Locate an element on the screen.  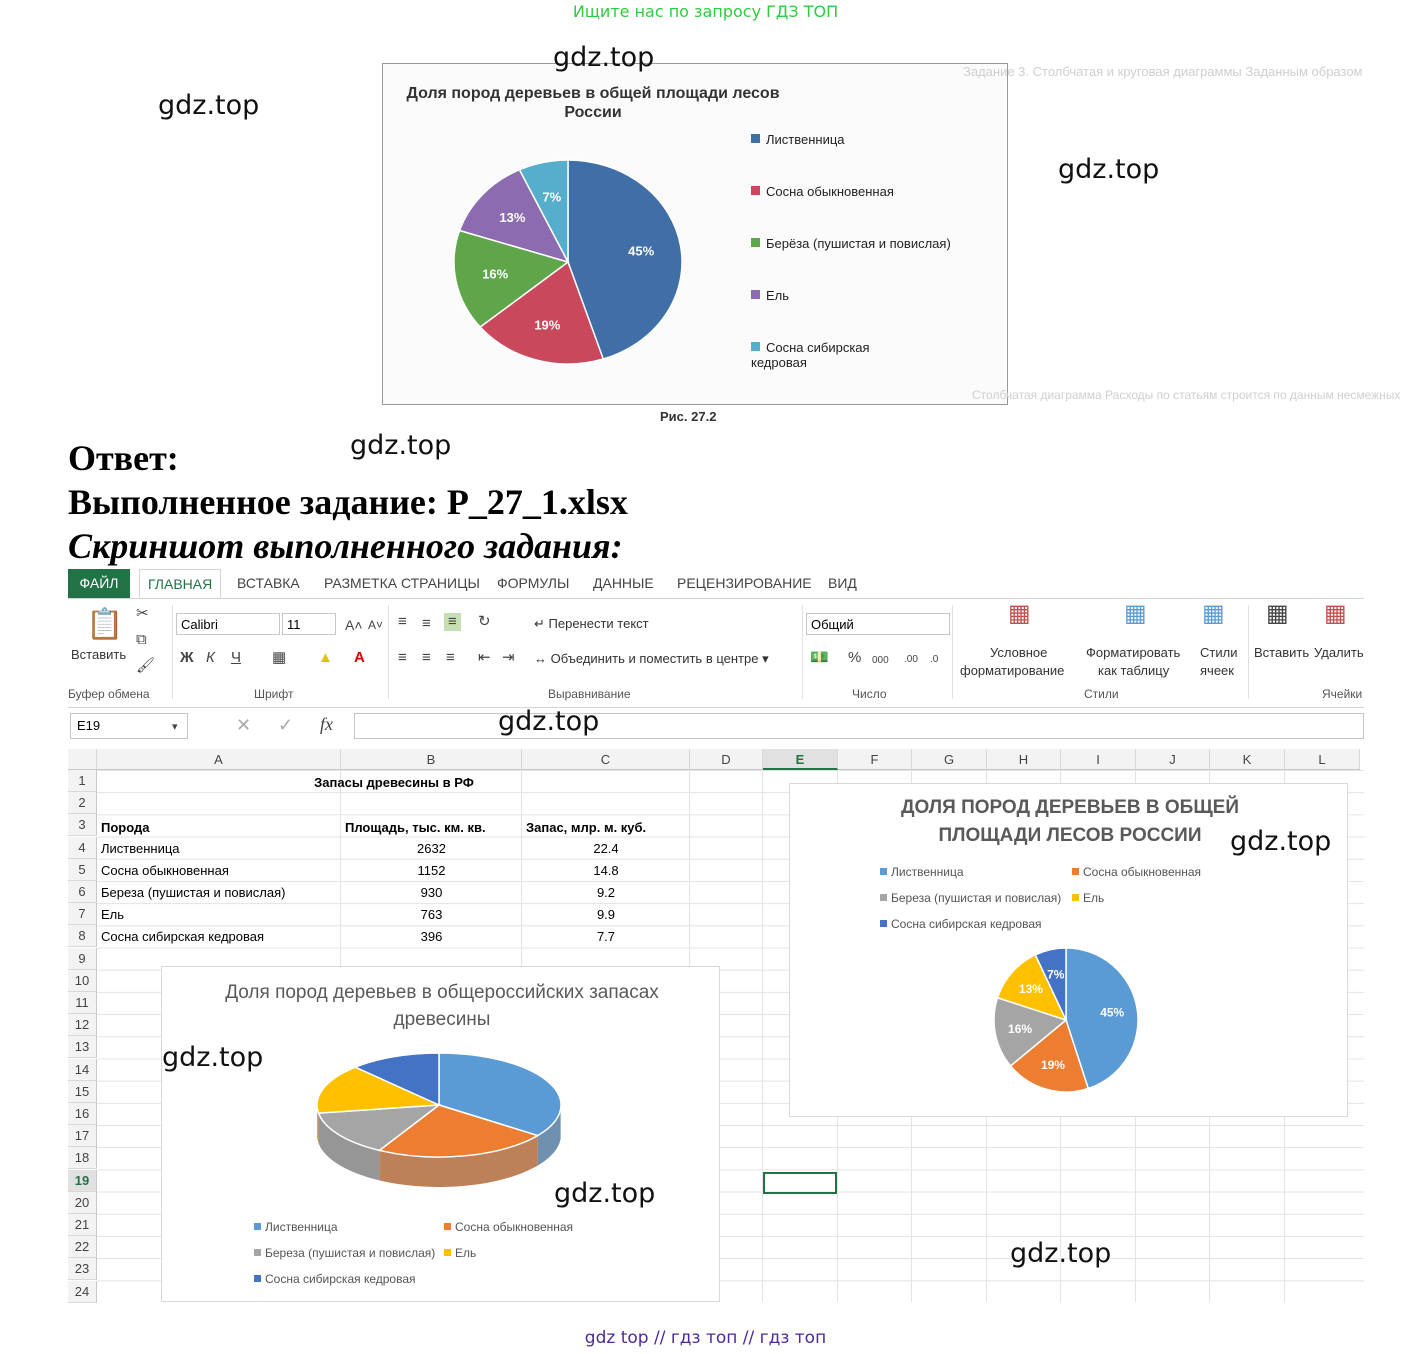
cell-breed: Сосна сибирская кедровая is located at coordinates (183, 937).